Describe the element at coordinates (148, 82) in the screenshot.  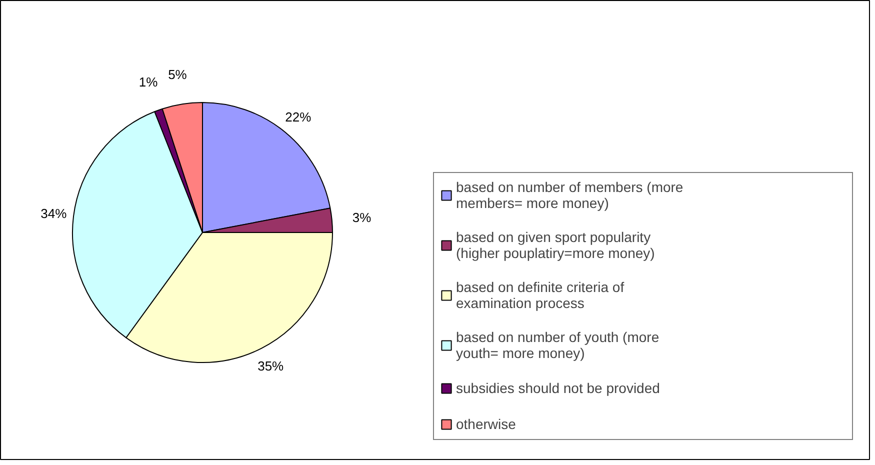
I see `data-label: 1%` at that location.